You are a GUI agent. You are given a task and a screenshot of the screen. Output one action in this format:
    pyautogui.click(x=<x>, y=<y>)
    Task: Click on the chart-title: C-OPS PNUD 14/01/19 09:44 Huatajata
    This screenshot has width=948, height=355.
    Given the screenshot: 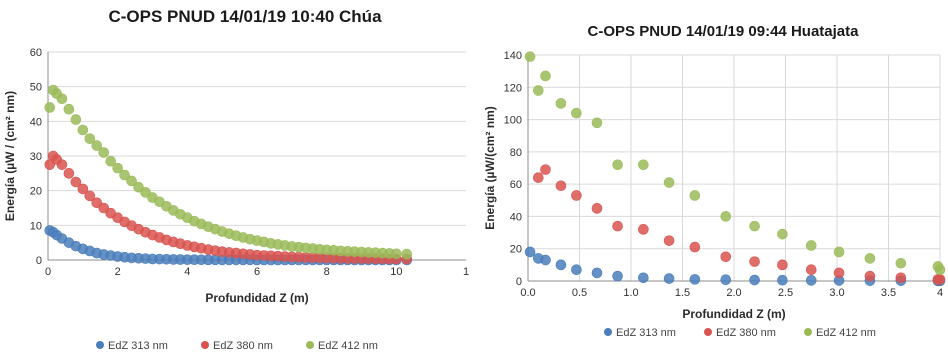 What is the action you would take?
    pyautogui.click(x=724, y=31)
    